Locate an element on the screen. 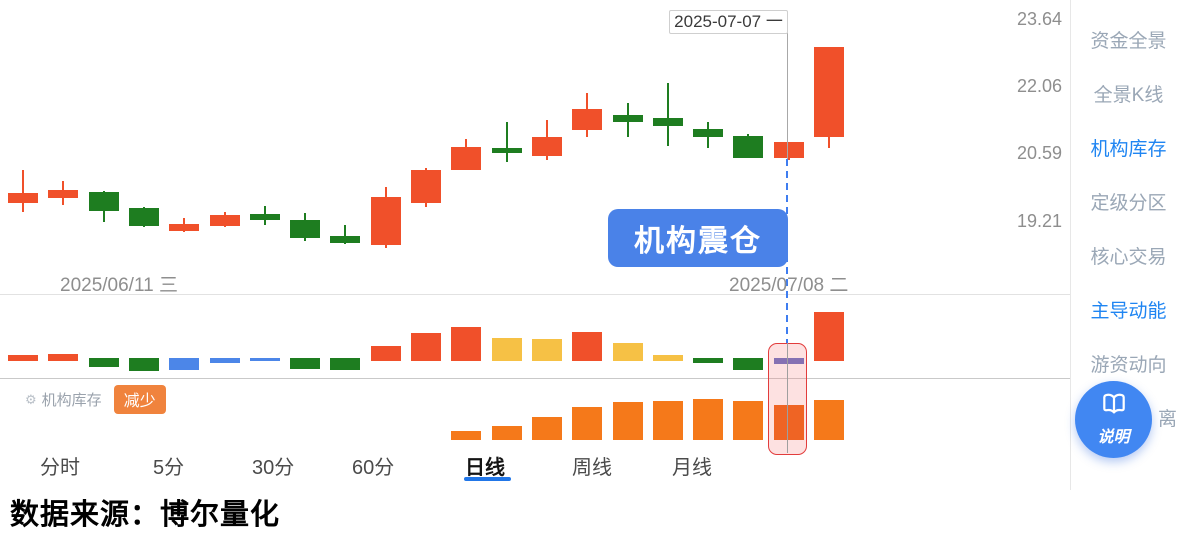 Image resolution: width=1186 pixels, height=534 pixels. sidebar-item-partially-hidden: 离 is located at coordinates (1167, 419).